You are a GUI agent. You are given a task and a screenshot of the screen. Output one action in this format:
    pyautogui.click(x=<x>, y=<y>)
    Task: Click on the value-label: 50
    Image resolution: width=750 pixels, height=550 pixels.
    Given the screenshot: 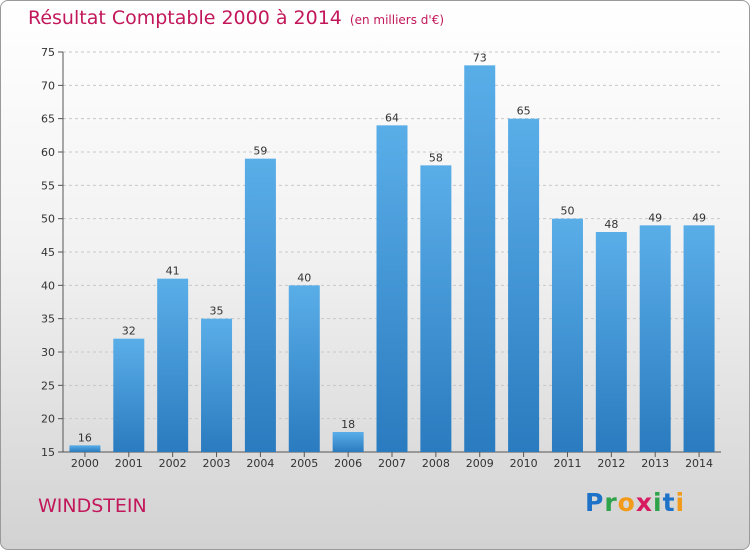 What is the action you would take?
    pyautogui.click(x=567, y=211)
    